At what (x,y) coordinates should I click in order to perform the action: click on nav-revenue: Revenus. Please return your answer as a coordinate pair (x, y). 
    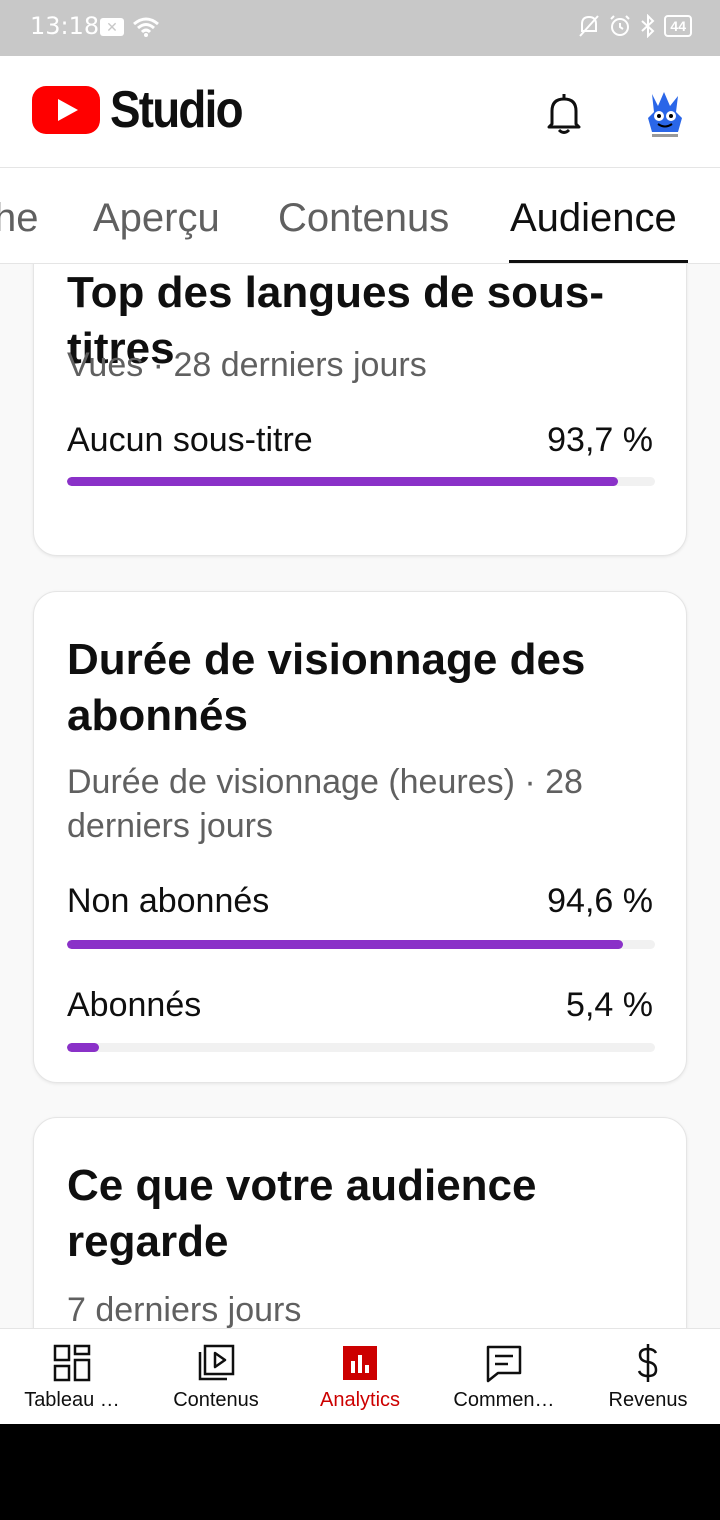
    Looking at the image, I should click on (648, 1376).